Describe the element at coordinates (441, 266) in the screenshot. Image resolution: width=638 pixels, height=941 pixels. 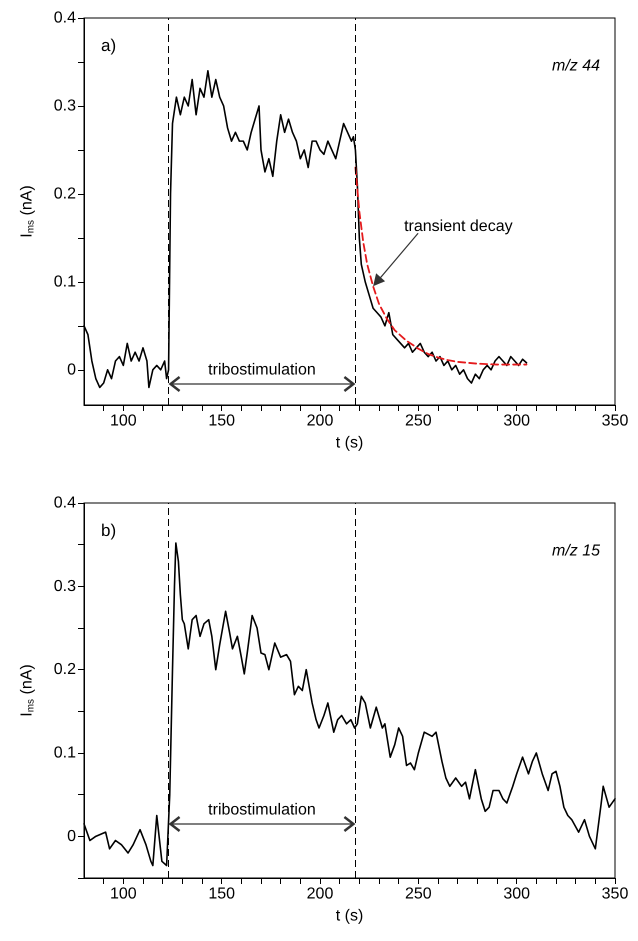
I see `line-series` at that location.